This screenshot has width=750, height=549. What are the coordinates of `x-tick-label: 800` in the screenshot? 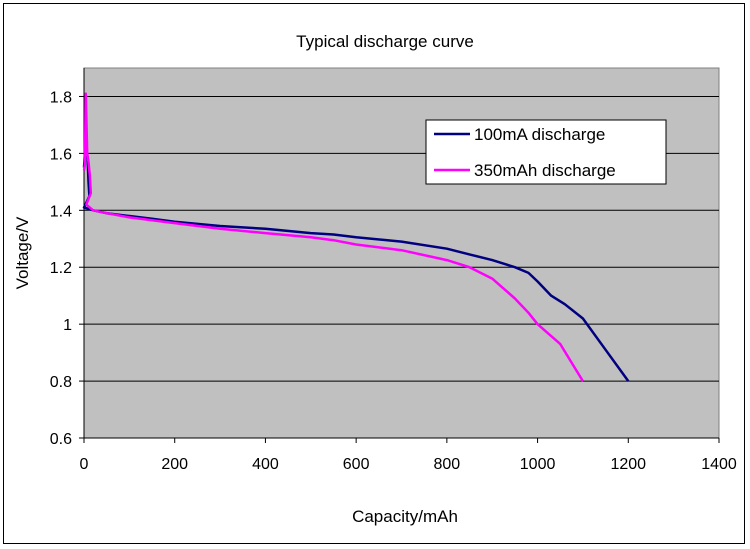 It's located at (447, 464).